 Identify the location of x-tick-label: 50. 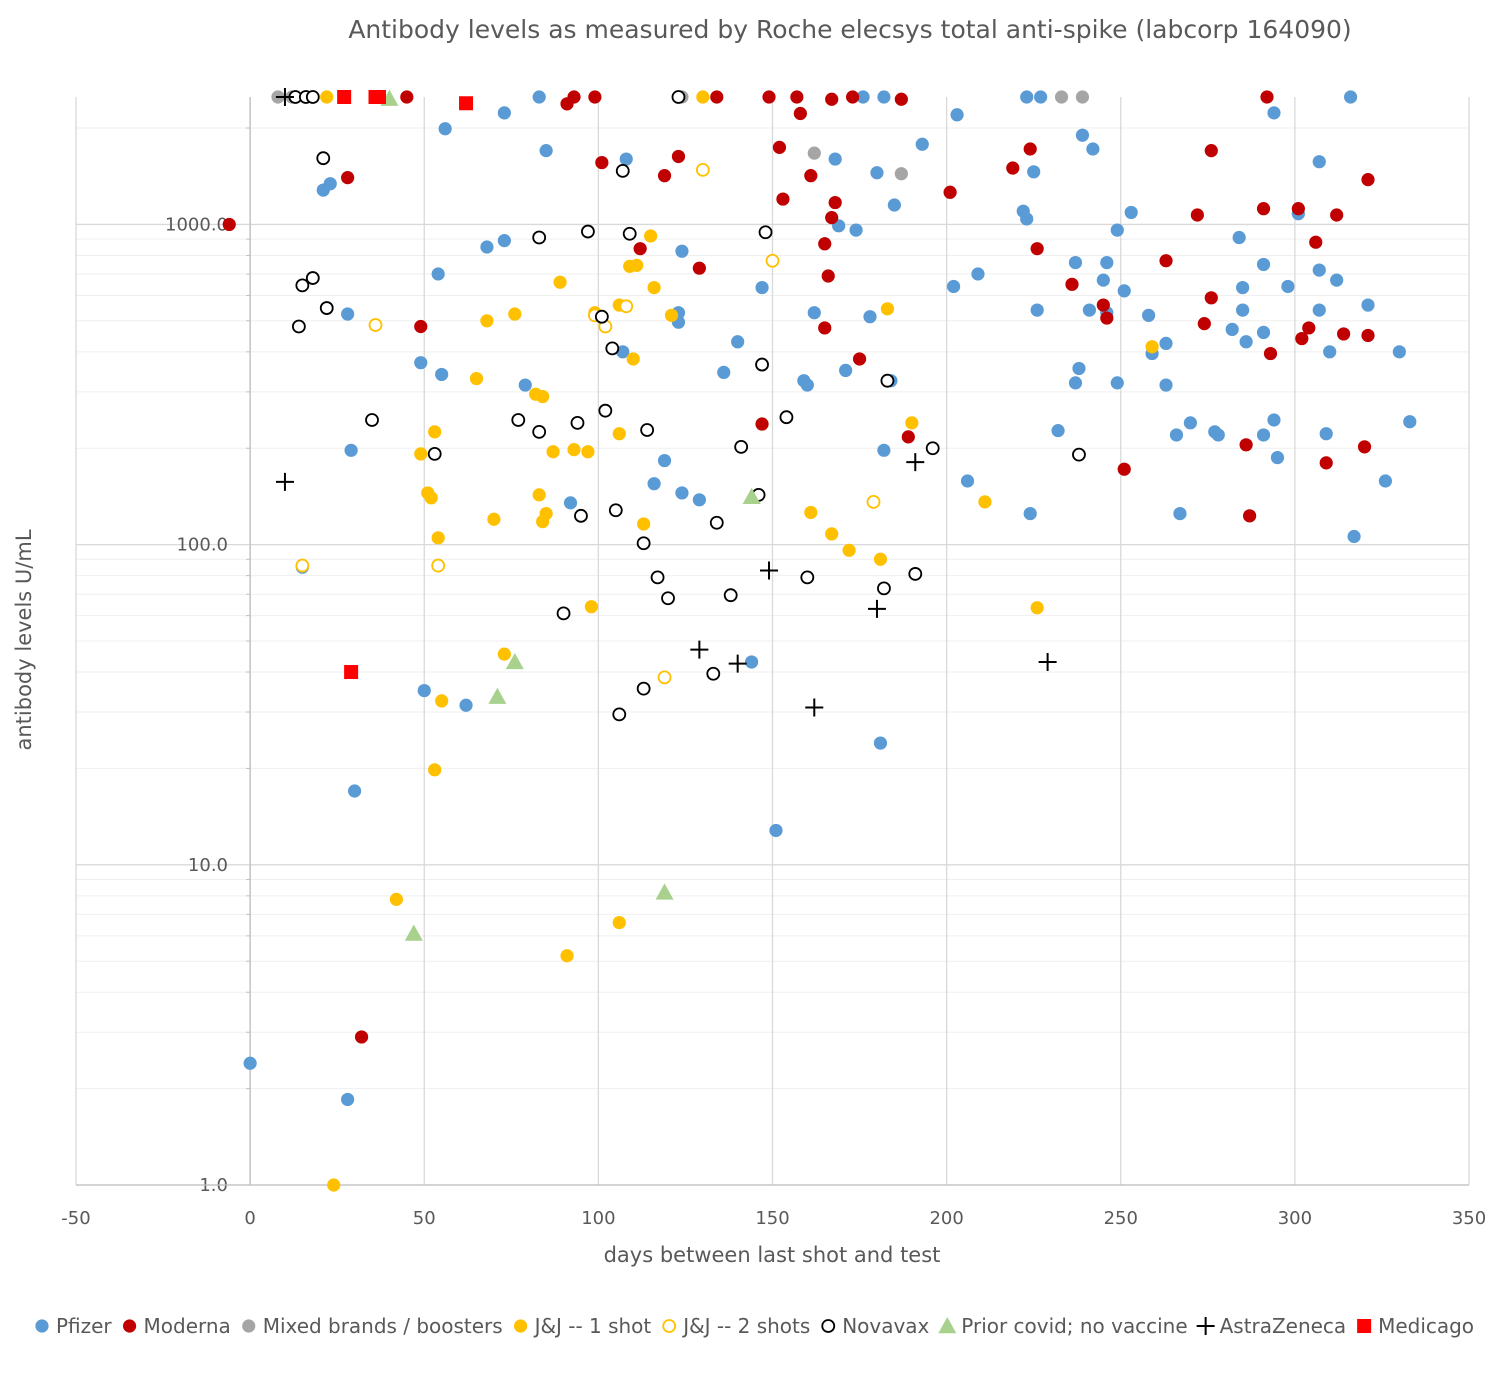
(424, 1218).